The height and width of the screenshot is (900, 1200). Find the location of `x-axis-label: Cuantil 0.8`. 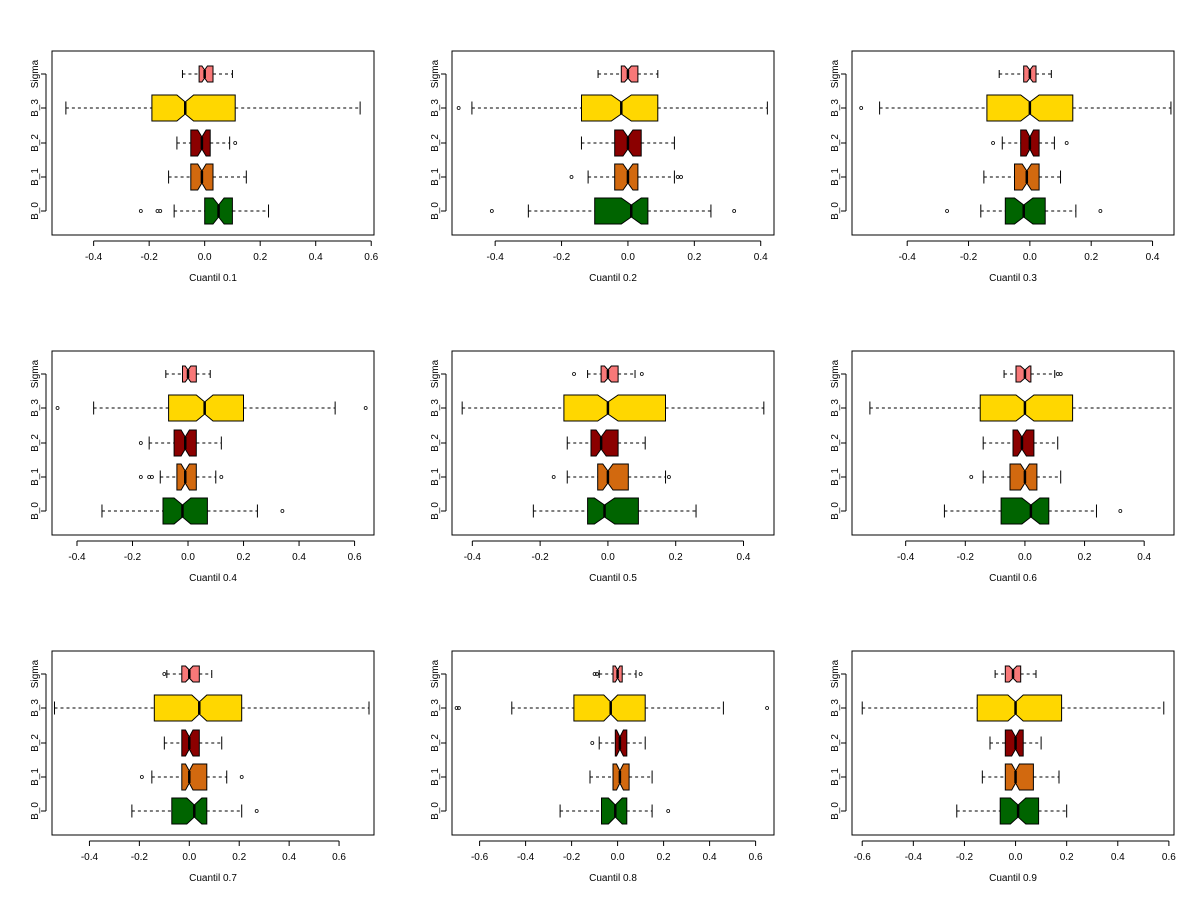

x-axis-label: Cuantil 0.8 is located at coordinates (613, 878).